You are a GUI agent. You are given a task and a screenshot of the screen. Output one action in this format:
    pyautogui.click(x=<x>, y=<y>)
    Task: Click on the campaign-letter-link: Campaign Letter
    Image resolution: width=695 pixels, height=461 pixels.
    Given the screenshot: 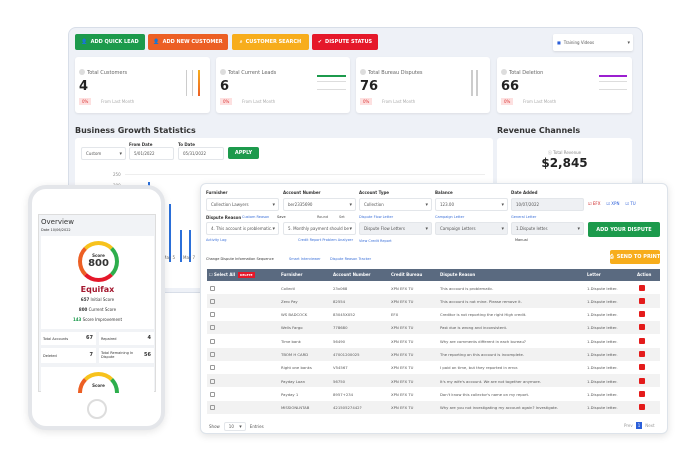 What is the action you would take?
    pyautogui.click(x=450, y=217)
    